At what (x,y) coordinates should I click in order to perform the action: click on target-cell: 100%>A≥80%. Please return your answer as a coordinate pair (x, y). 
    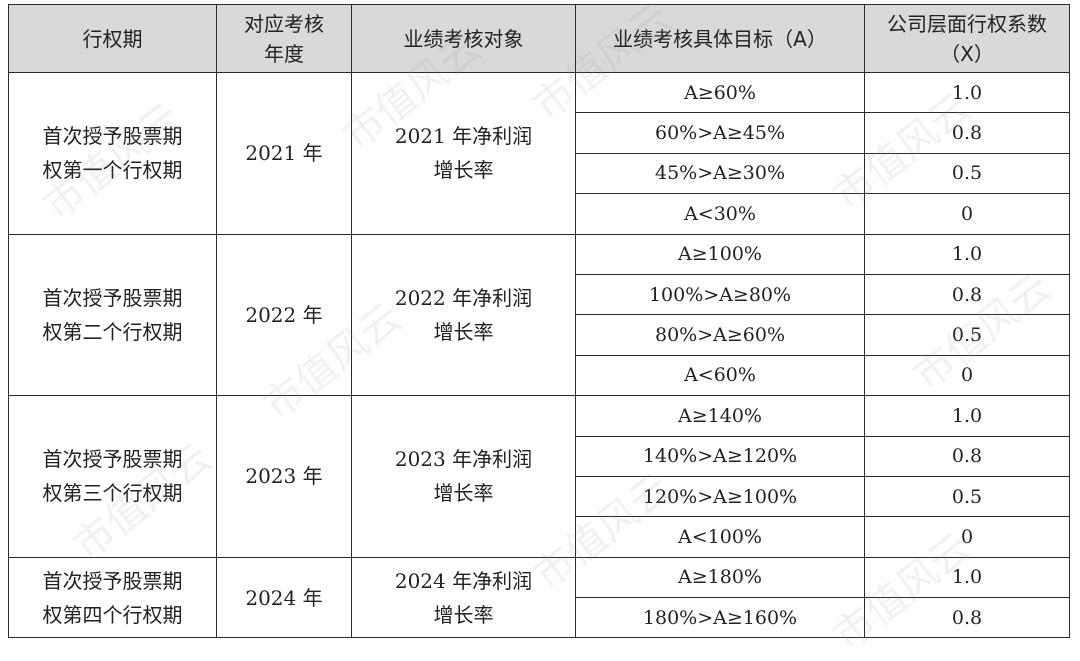
    Looking at the image, I should click on (720, 294).